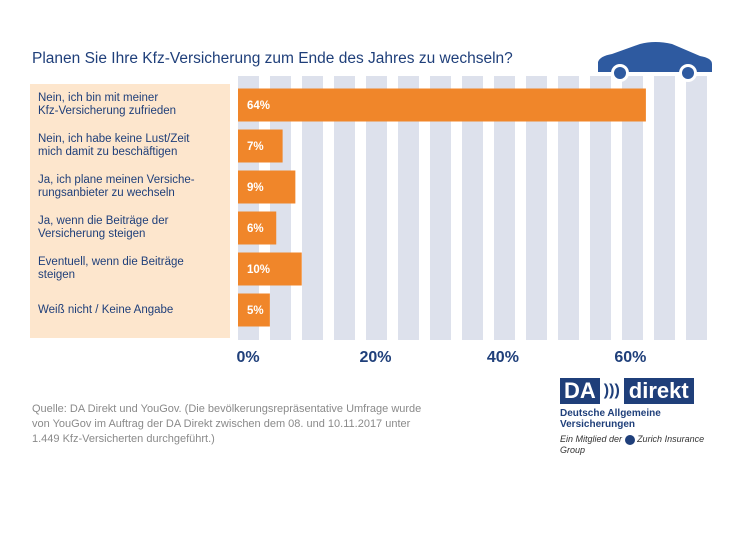  Describe the element at coordinates (375, 357) in the screenshot. I see `x-tick-label: 20%` at that location.